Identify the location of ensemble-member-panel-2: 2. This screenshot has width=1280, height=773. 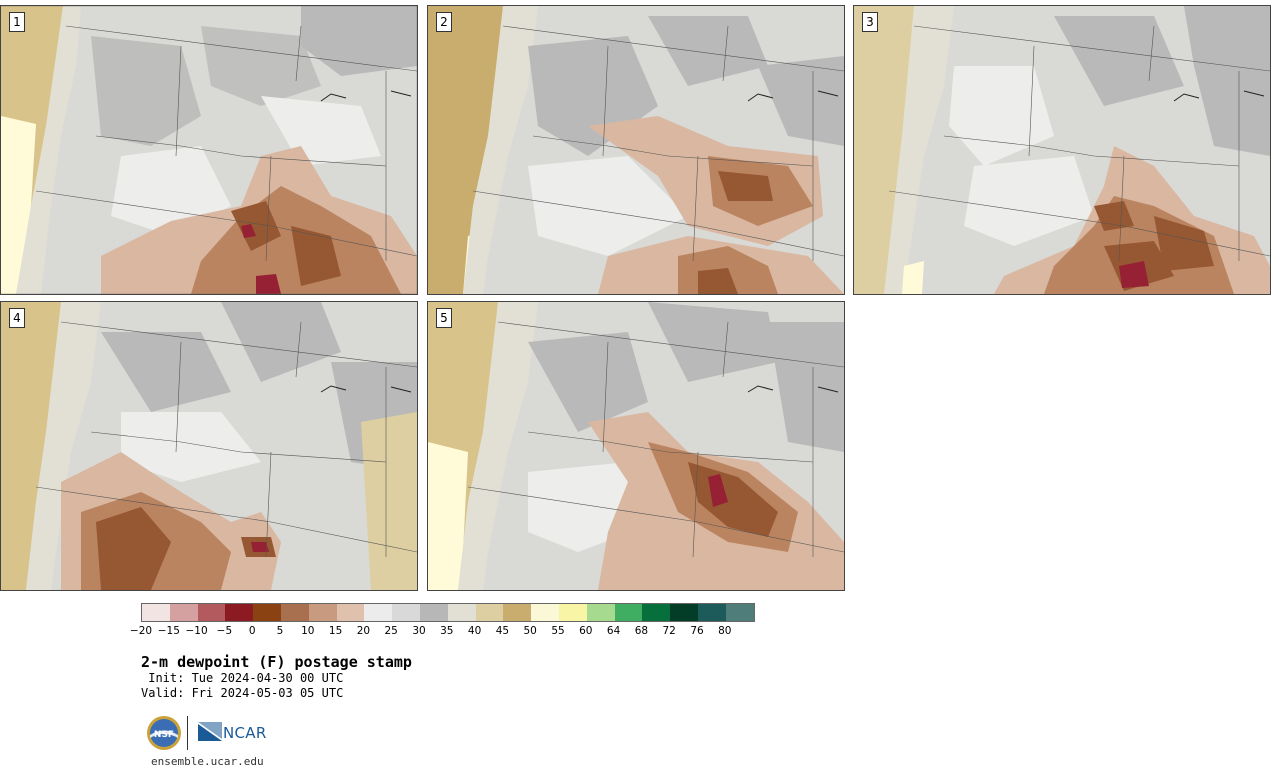
(636, 150).